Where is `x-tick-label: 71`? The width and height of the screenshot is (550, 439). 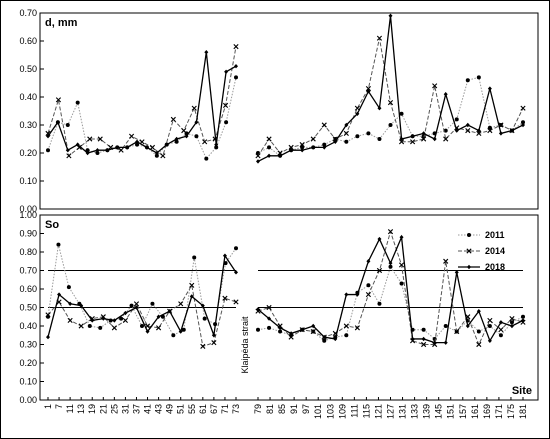
x-tick-label: 71 is located at coordinates (225, 409).